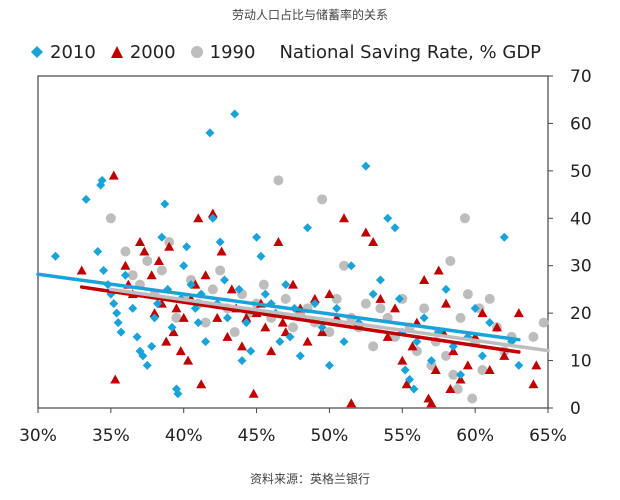 Image resolution: width=620 pixels, height=500 pixels. Describe the element at coordinates (116, 52) in the screenshot. I see `triangle-marker-icon` at that location.